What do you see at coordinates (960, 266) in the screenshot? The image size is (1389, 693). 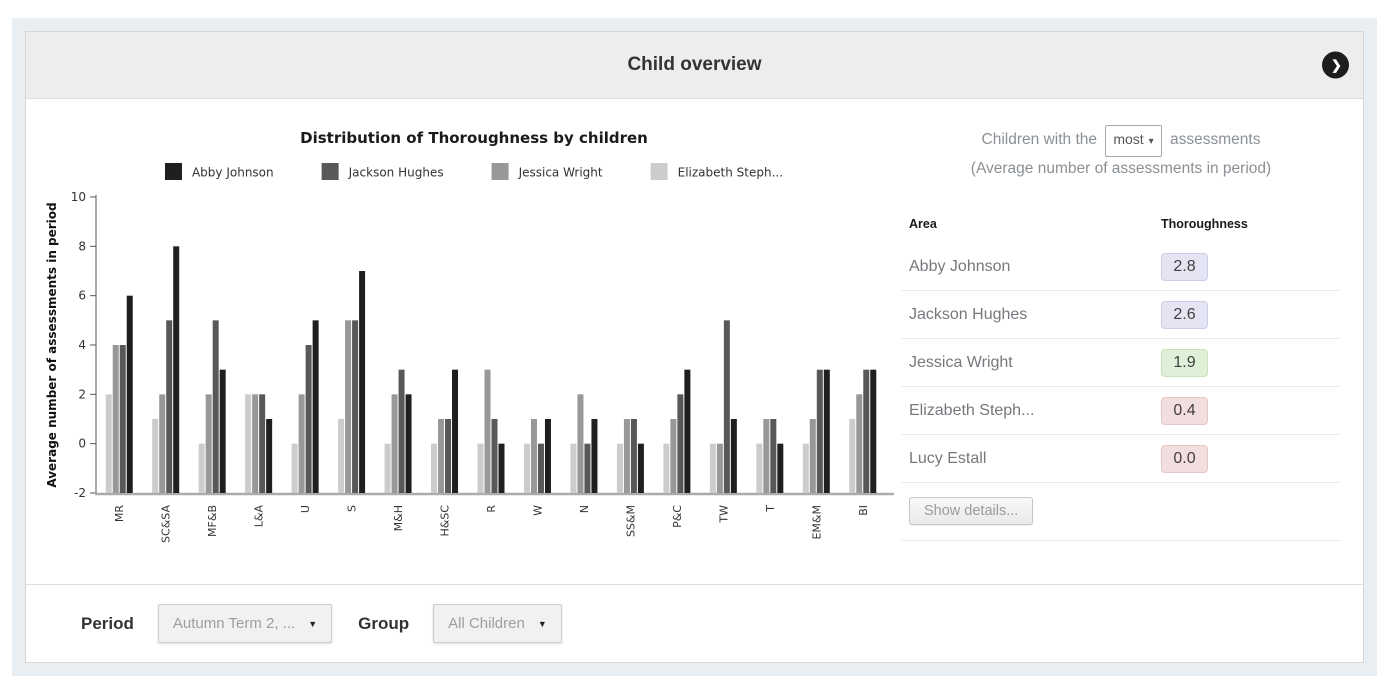 I see `child-name: Abby Johnson` at bounding box center [960, 266].